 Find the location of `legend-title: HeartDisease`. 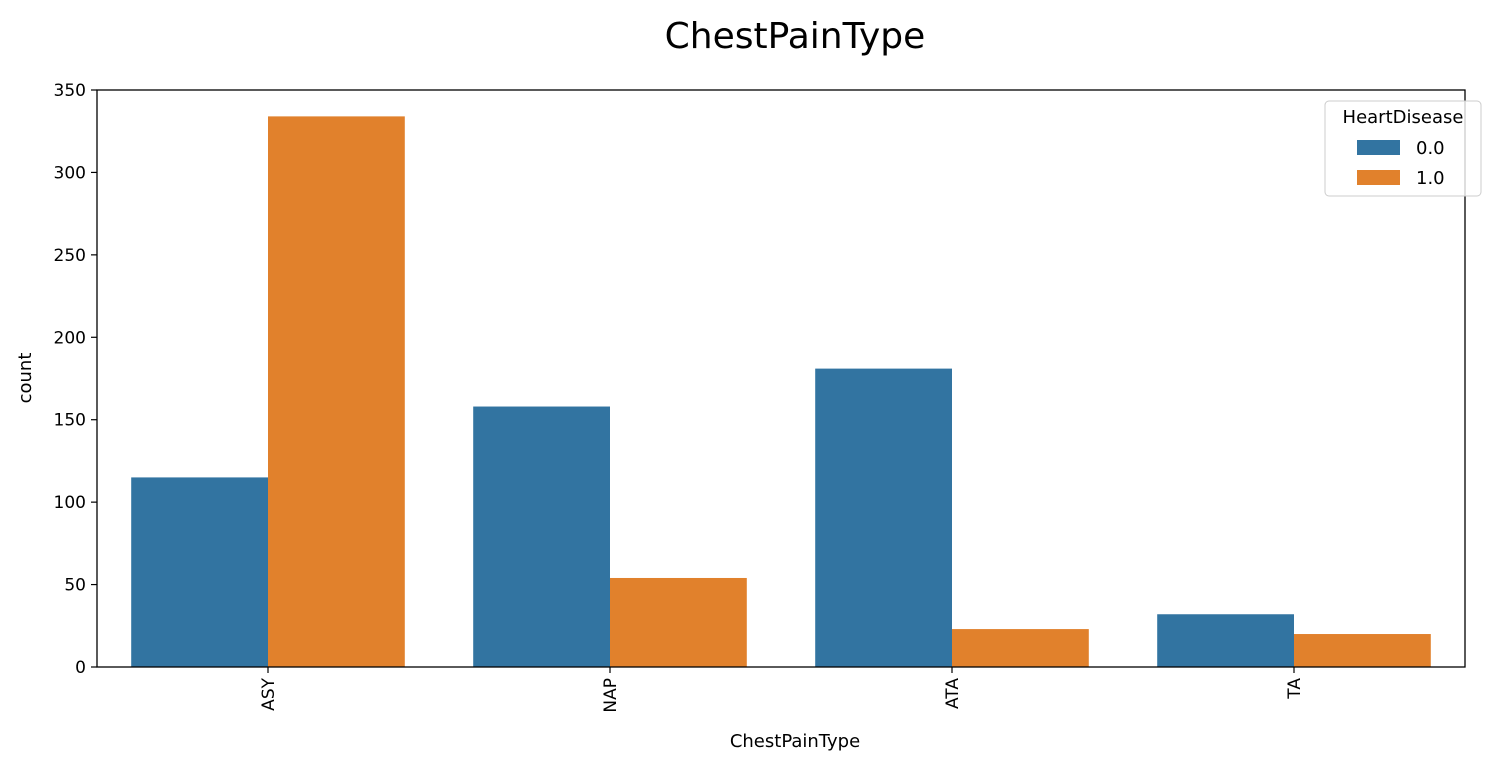

legend-title: HeartDisease is located at coordinates (1403, 117).